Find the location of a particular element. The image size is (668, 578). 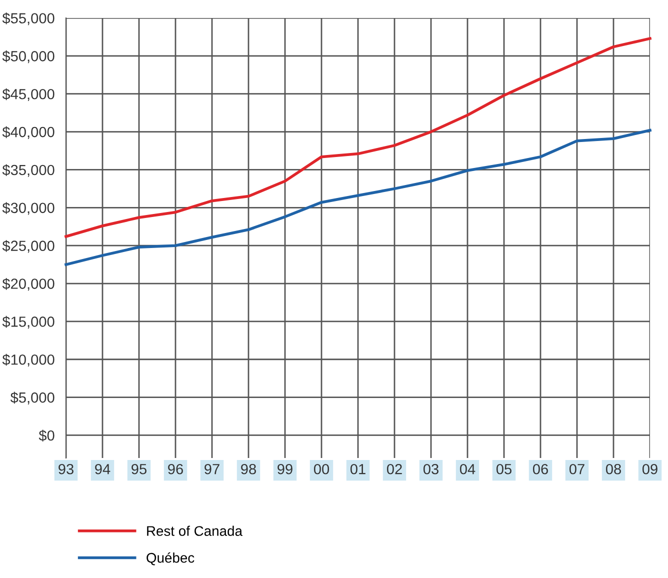

y-tick-label: $45,000 is located at coordinates (28, 95).